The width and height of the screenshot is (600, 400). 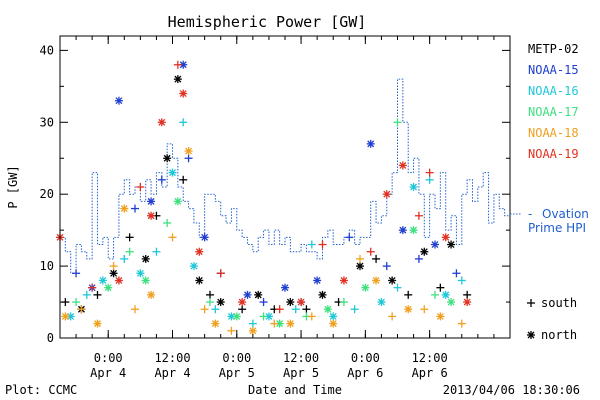 What do you see at coordinates (557, 228) in the screenshot?
I see `legend-model-label-line2: Prime HPI` at bounding box center [557, 228].